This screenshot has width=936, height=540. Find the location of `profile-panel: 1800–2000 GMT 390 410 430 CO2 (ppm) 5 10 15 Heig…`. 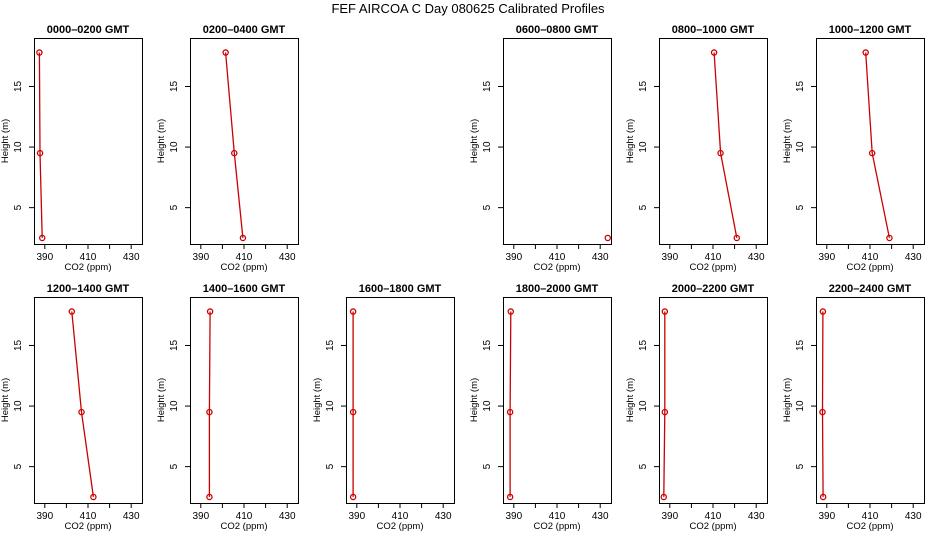

profile-panel: 1800–2000 GMT 390 410 430 CO2 (ppm) 5 10 15 Heig… is located at coordinates (540, 407).